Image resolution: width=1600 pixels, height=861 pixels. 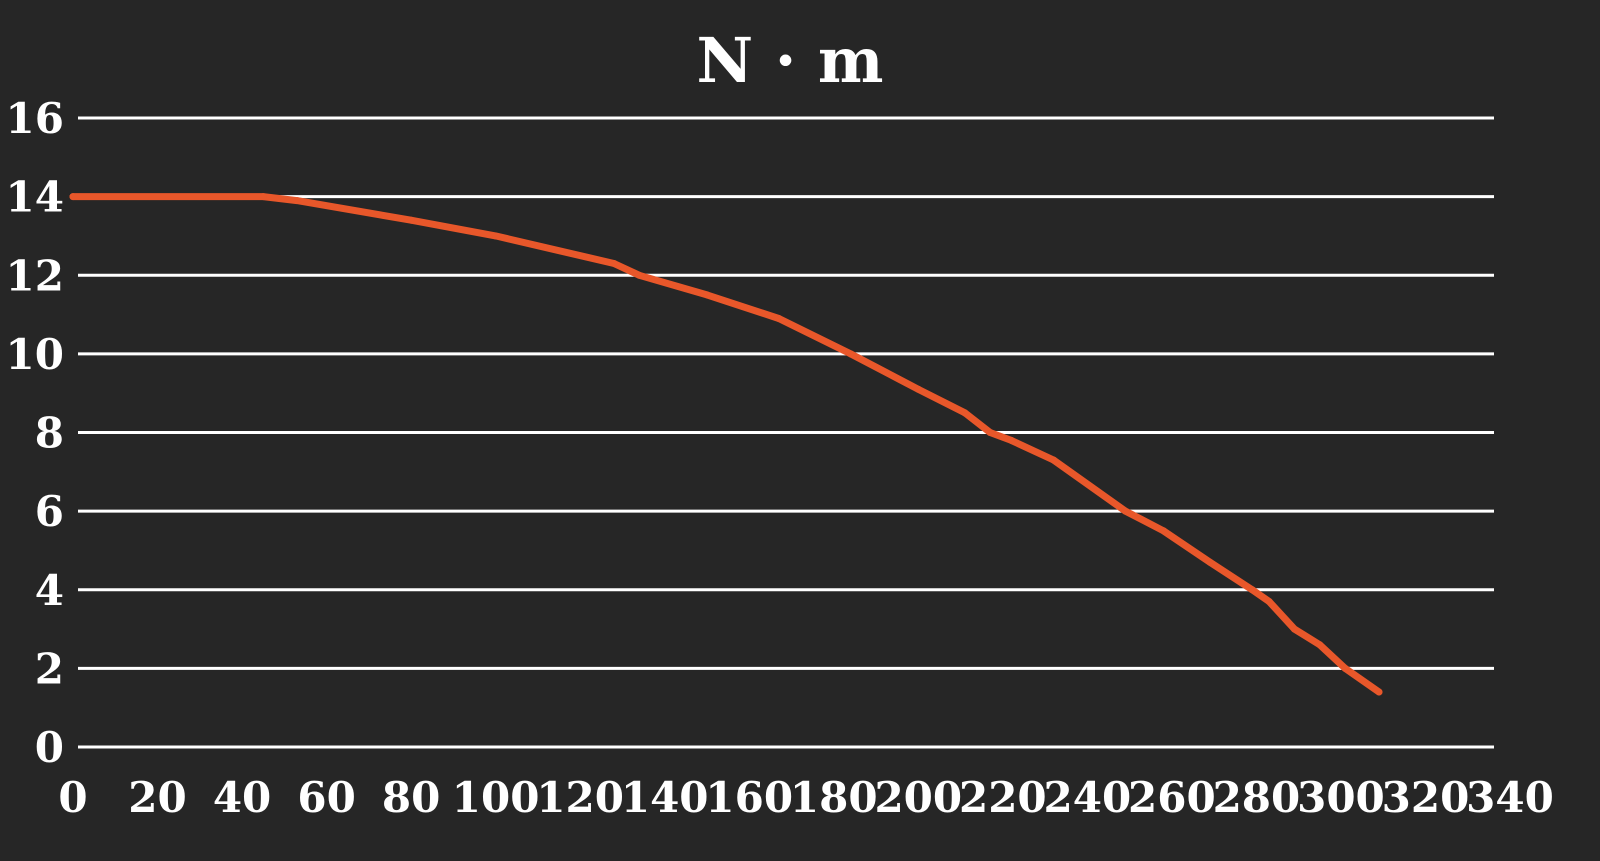 I want to click on y-tick-label: 8, so click(x=49, y=433).